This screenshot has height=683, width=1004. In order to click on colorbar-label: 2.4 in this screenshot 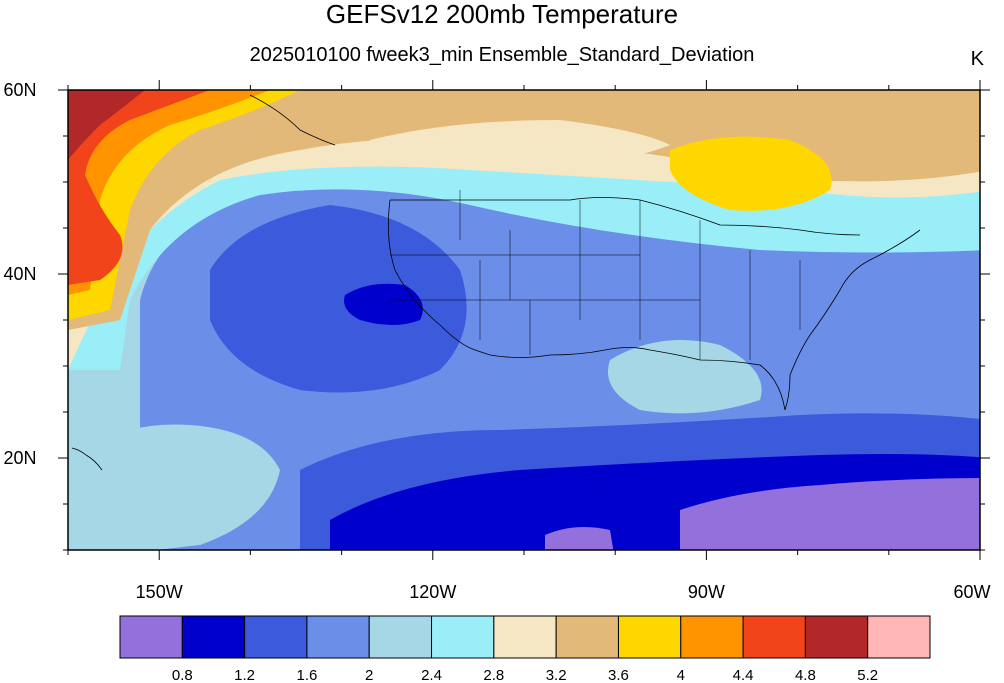, I will do `click(431, 675)`.